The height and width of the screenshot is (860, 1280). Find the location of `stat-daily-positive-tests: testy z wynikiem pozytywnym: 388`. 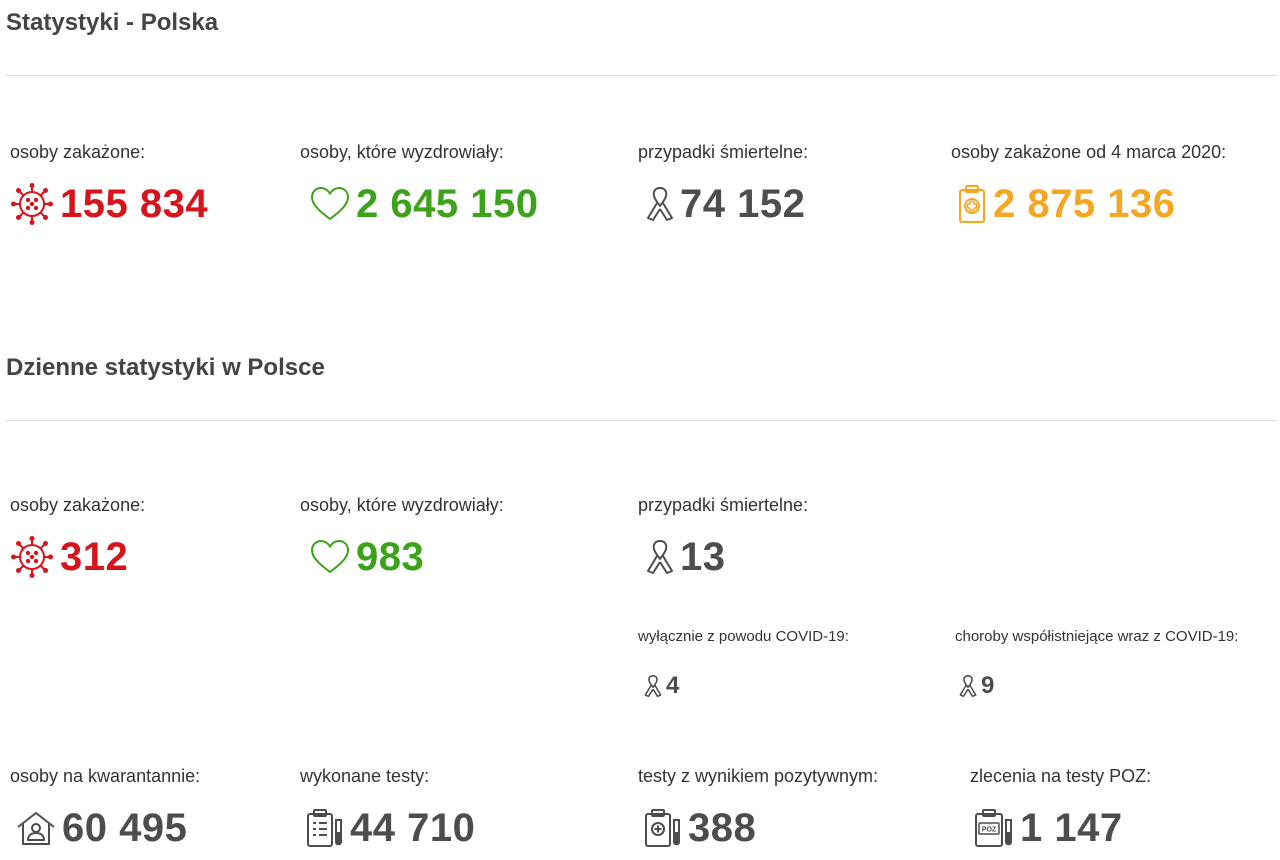

stat-daily-positive-tests: testy z wynikiem pozytywnym: 388 is located at coordinates (758, 808).